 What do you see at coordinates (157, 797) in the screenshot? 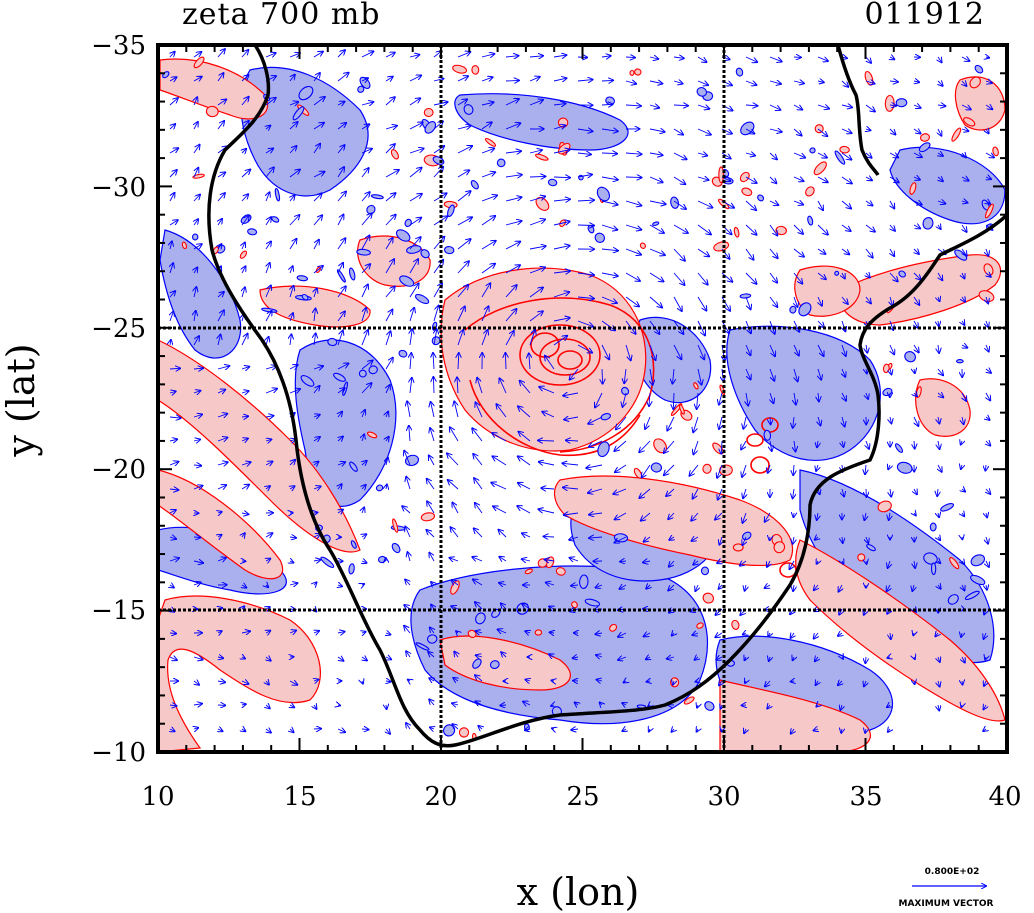
I see `x-tick-label: 10` at bounding box center [157, 797].